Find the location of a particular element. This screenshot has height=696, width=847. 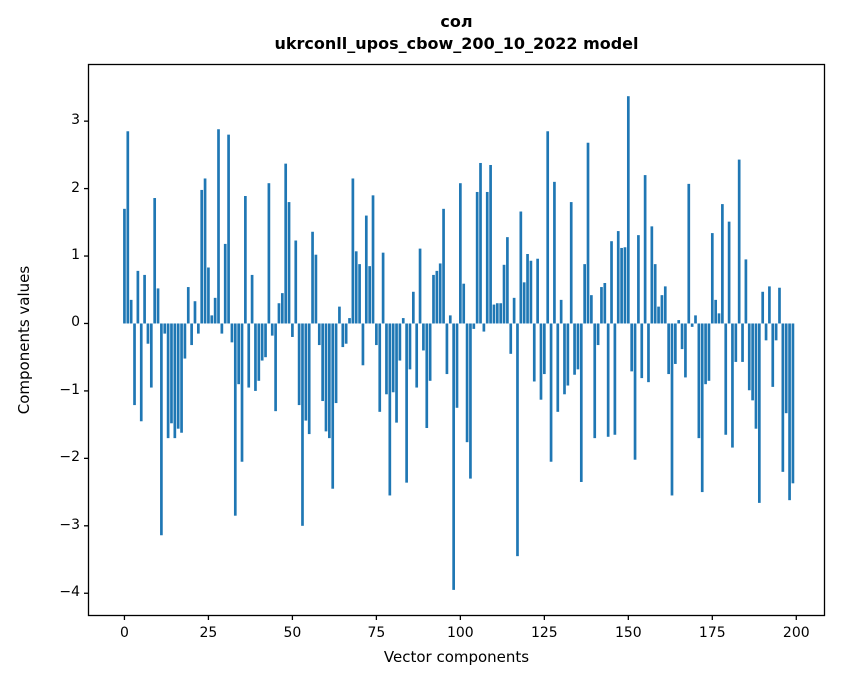

x-tick-label-150: 150 is located at coordinates (628, 633).